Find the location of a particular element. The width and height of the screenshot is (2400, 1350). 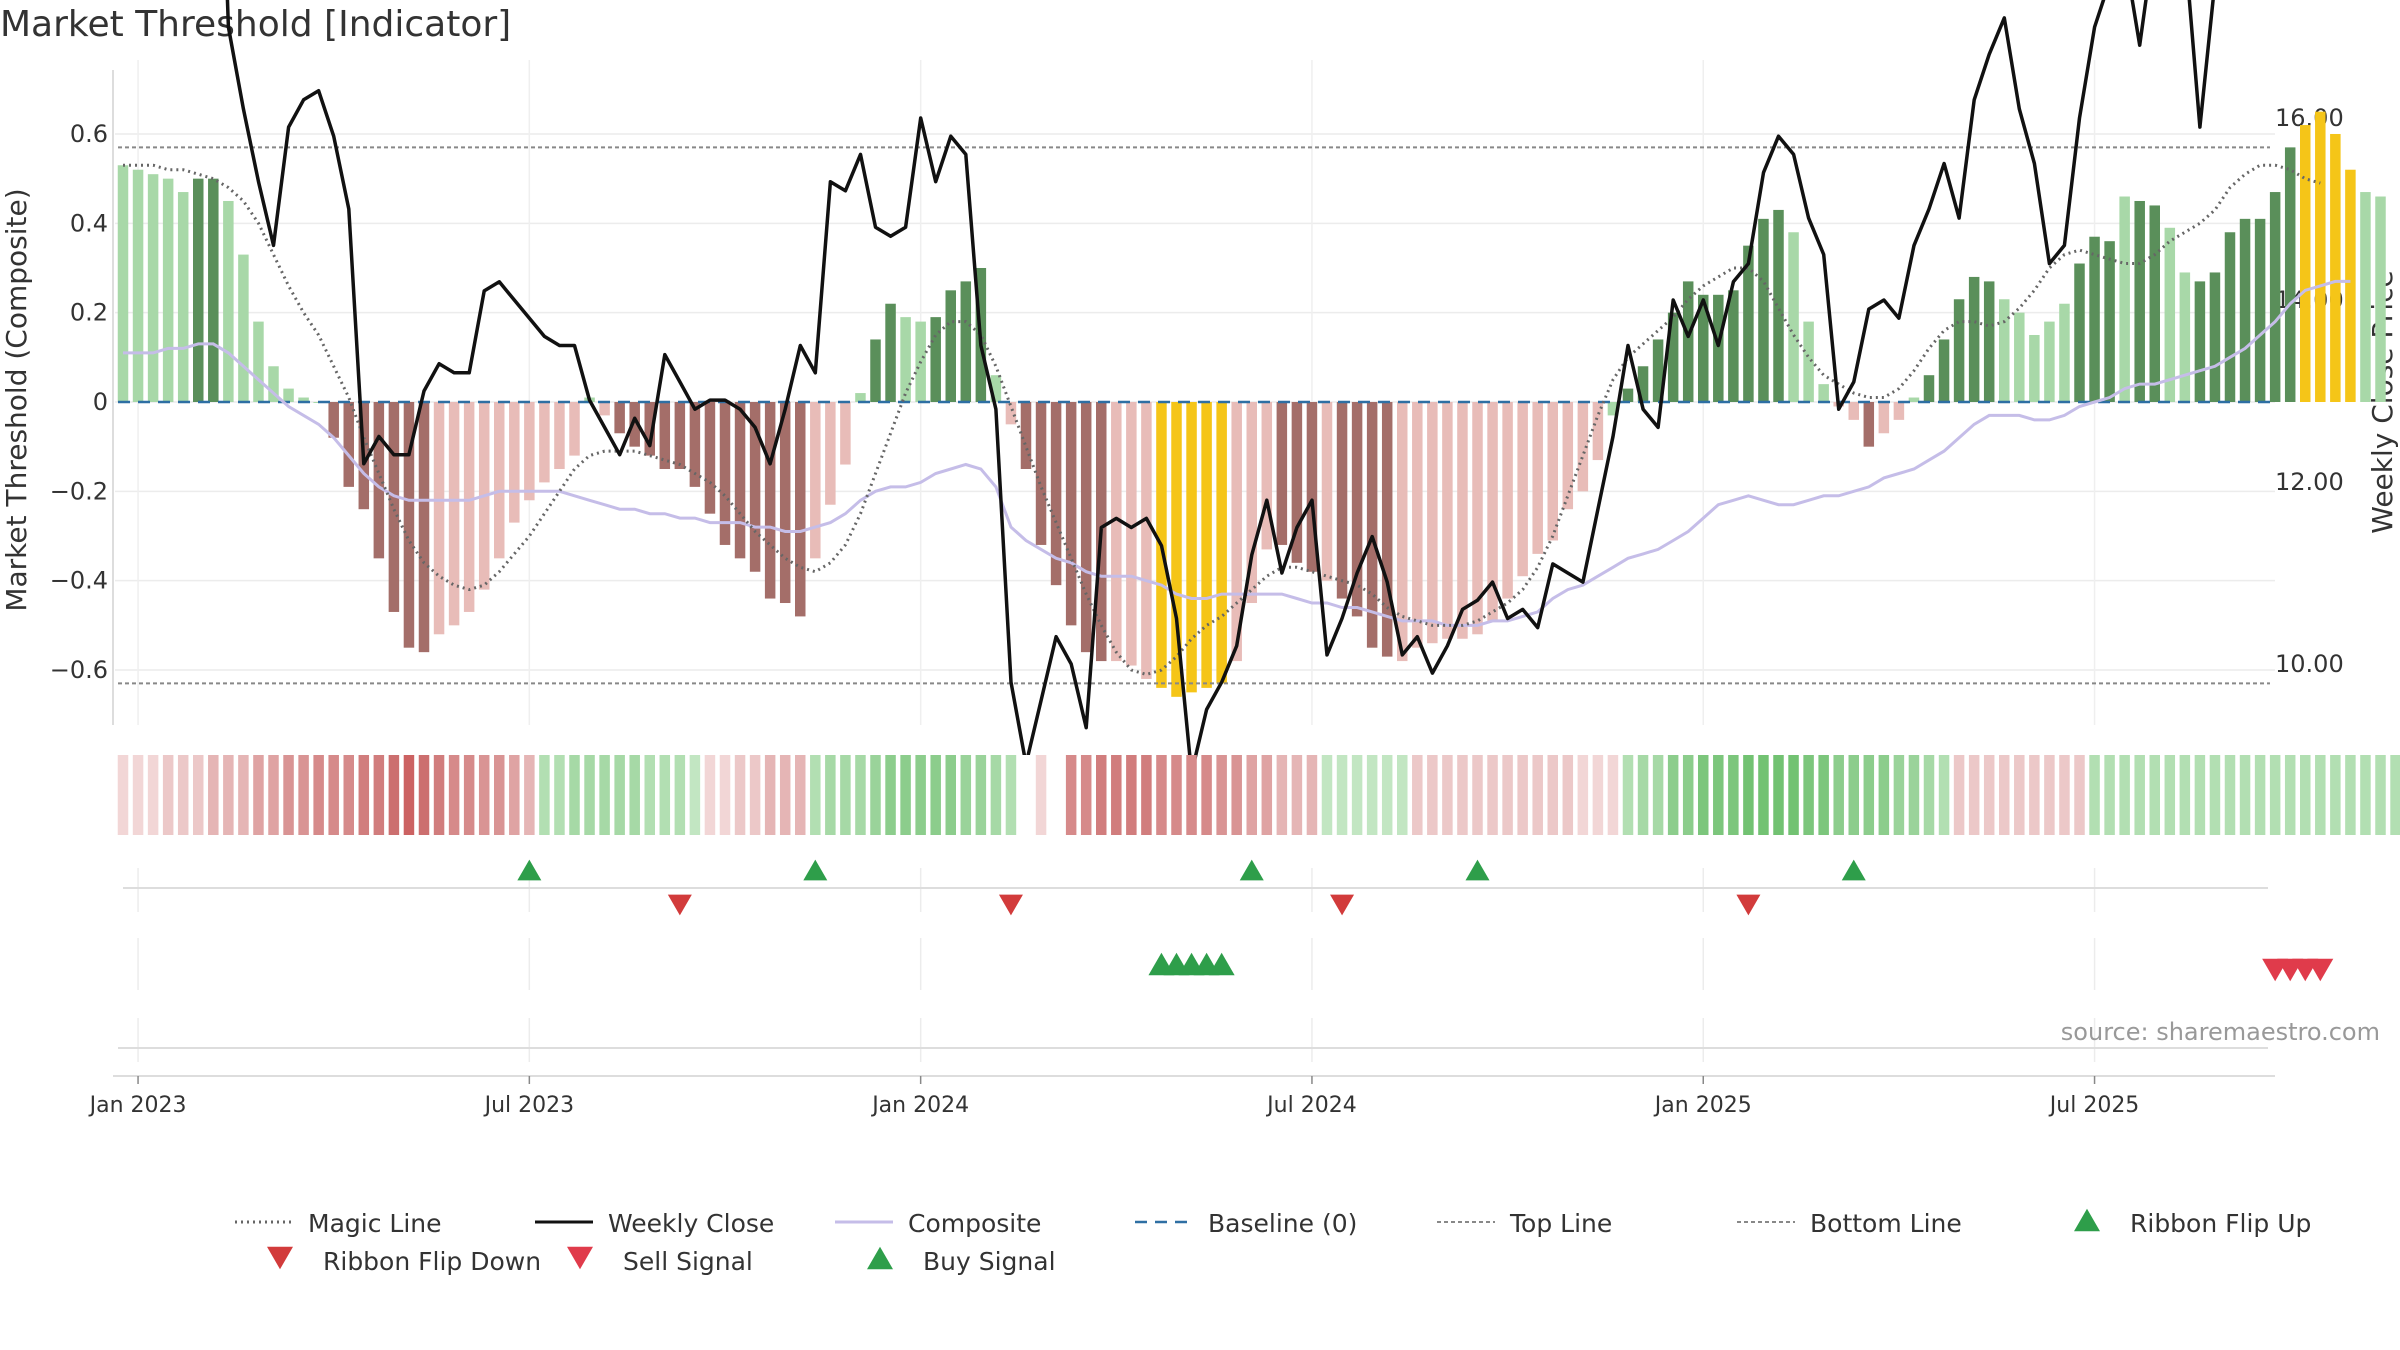

x-tick-label: Jan 2025 is located at coordinates (1702, 1105).